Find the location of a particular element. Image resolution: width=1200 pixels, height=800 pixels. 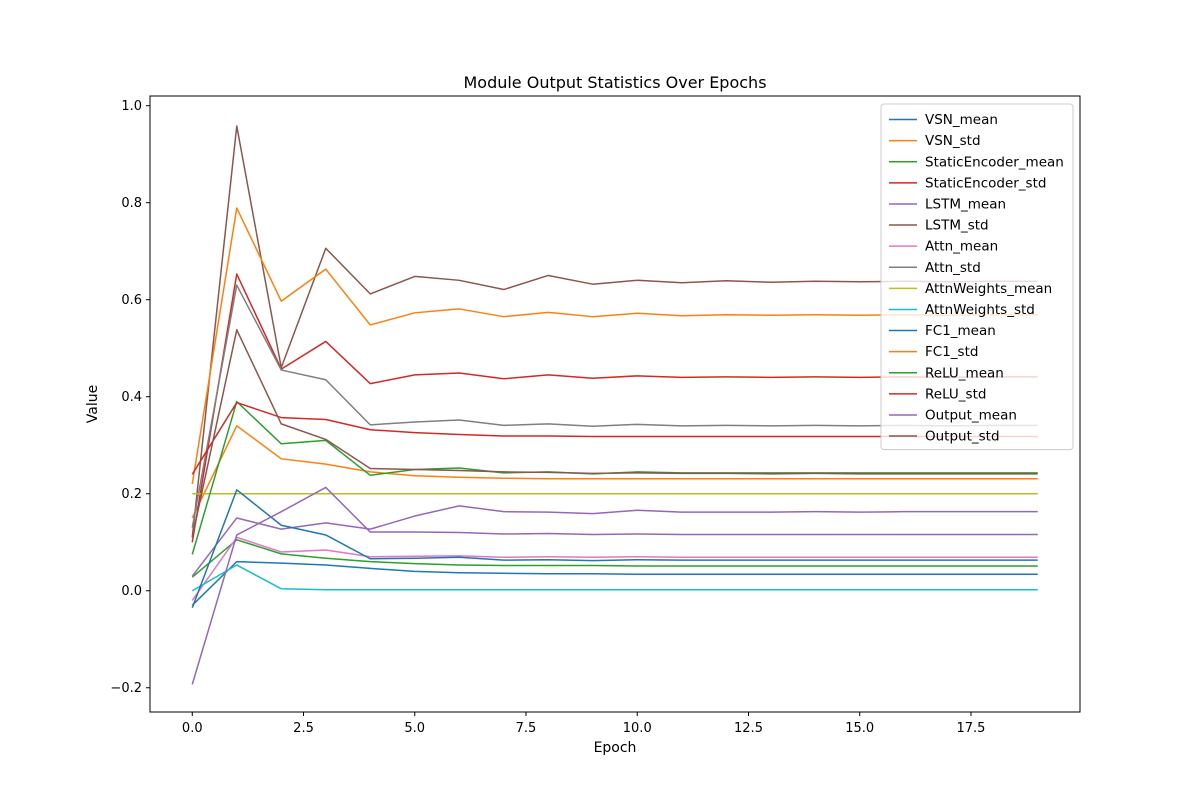

x-tick-label: 15.0 is located at coordinates (859, 728).